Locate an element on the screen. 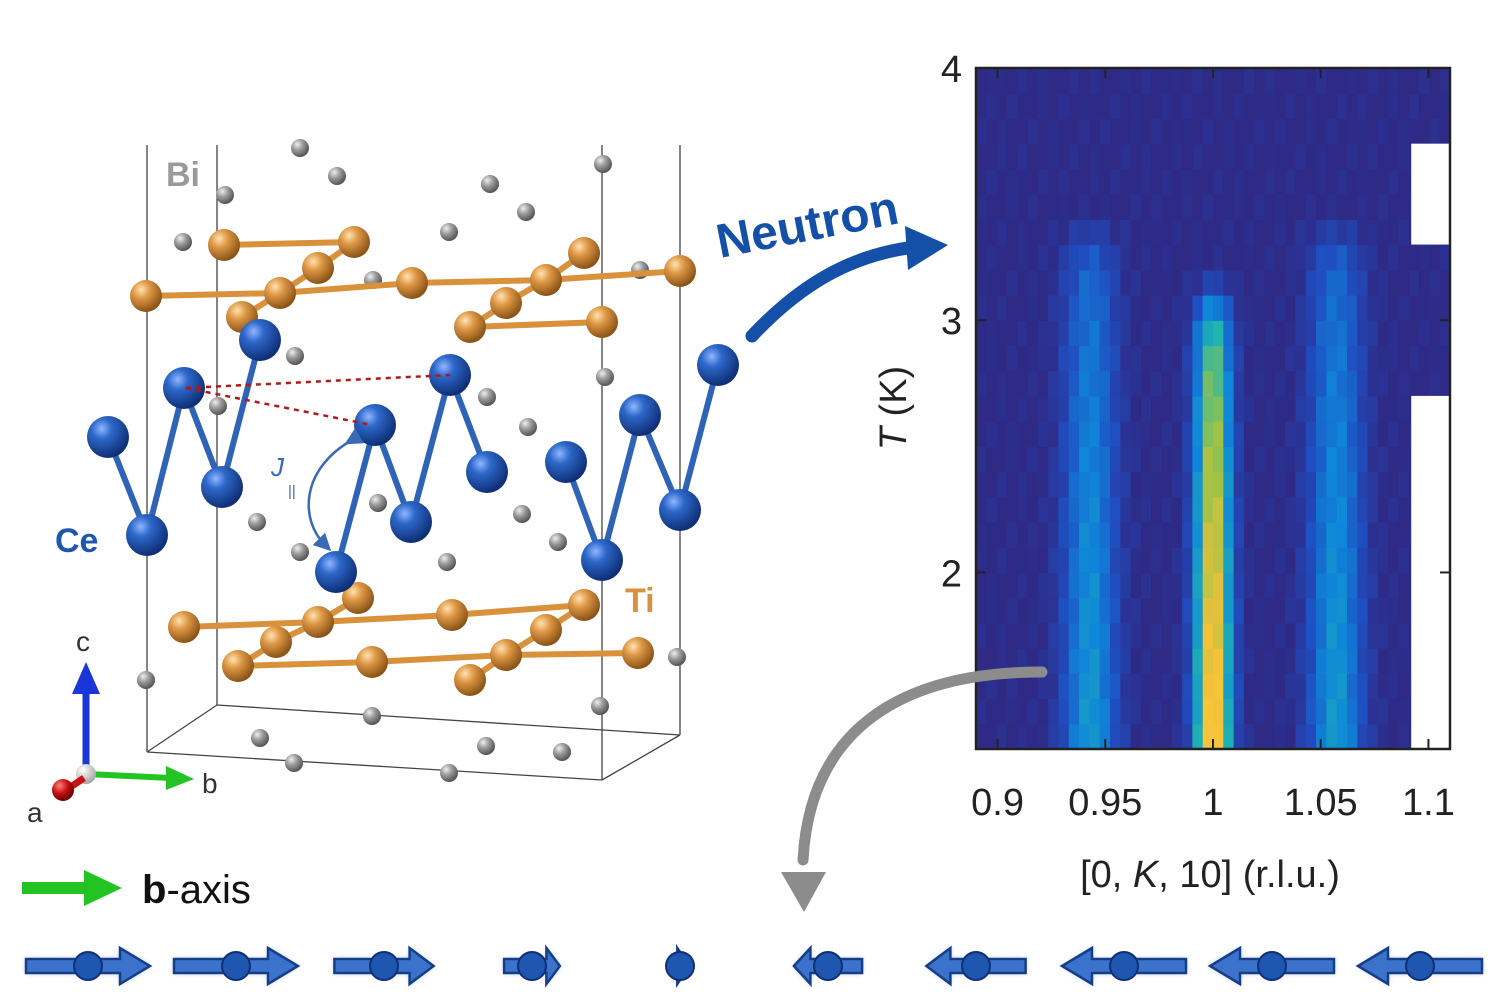  ti-atom is located at coordinates (280, 293).